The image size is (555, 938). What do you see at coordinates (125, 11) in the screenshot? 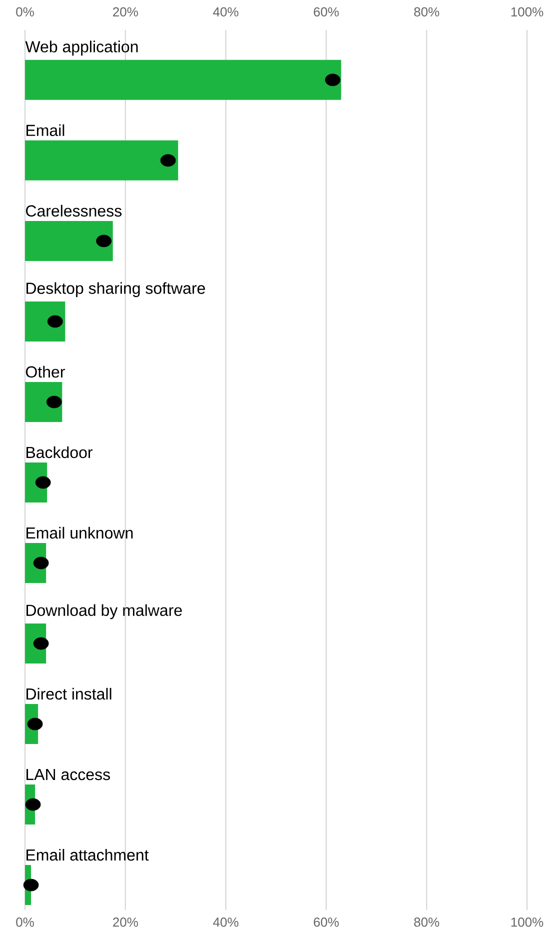
I see `x-tick-label: 20%` at bounding box center [125, 11].